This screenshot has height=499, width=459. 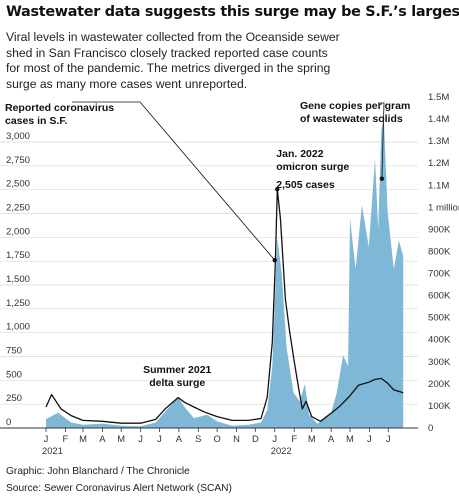 I want to click on right-tick-label: 900K, so click(x=439, y=229).